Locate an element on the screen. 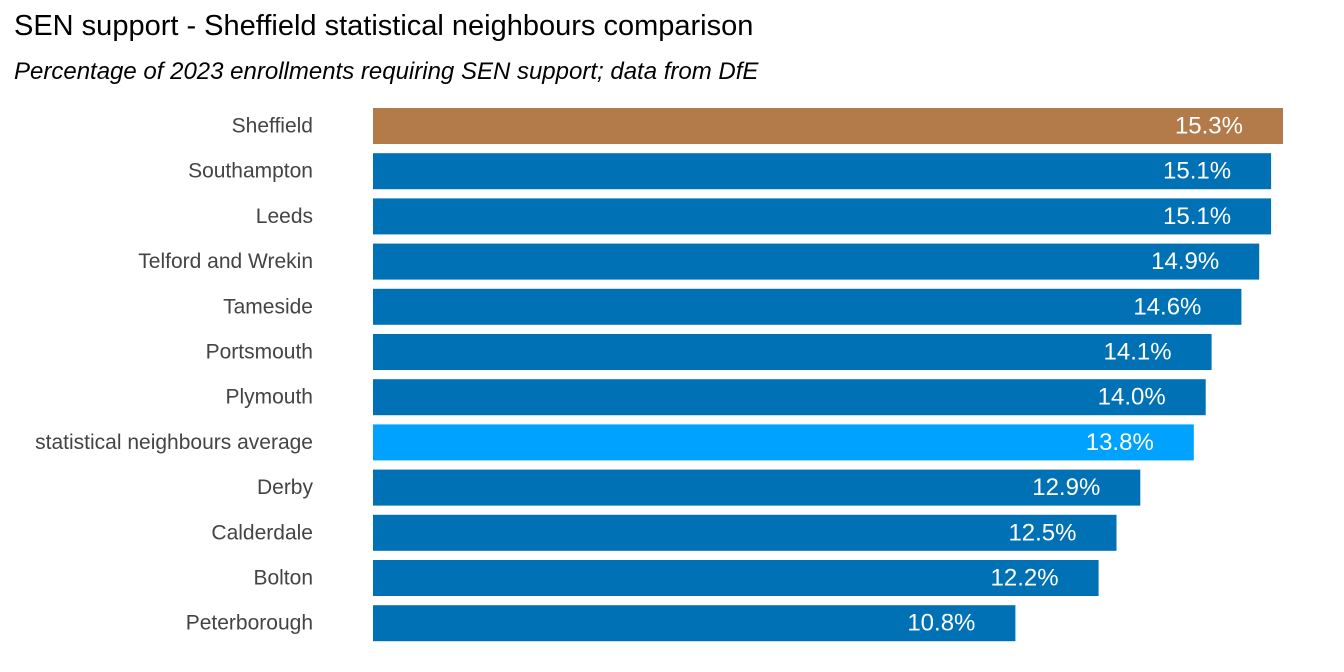 The width and height of the screenshot is (1344, 672). category-label: Portsmouth is located at coordinates (259, 352).